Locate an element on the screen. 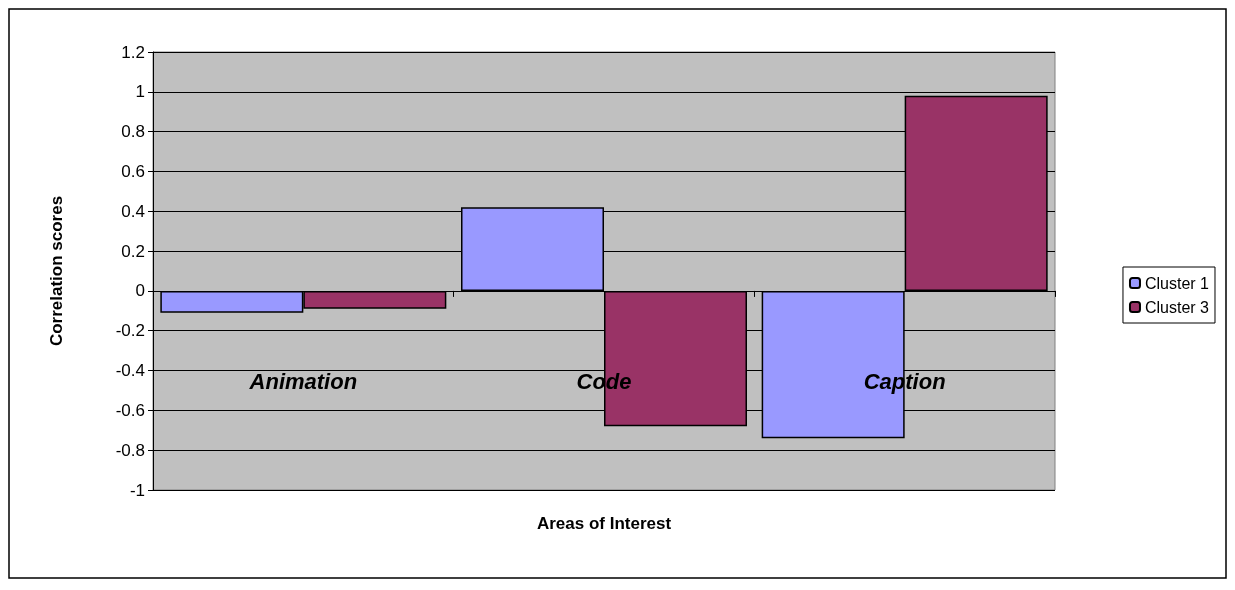 The image size is (1235, 590). y-tick-label: 0.6 is located at coordinates (133, 171).